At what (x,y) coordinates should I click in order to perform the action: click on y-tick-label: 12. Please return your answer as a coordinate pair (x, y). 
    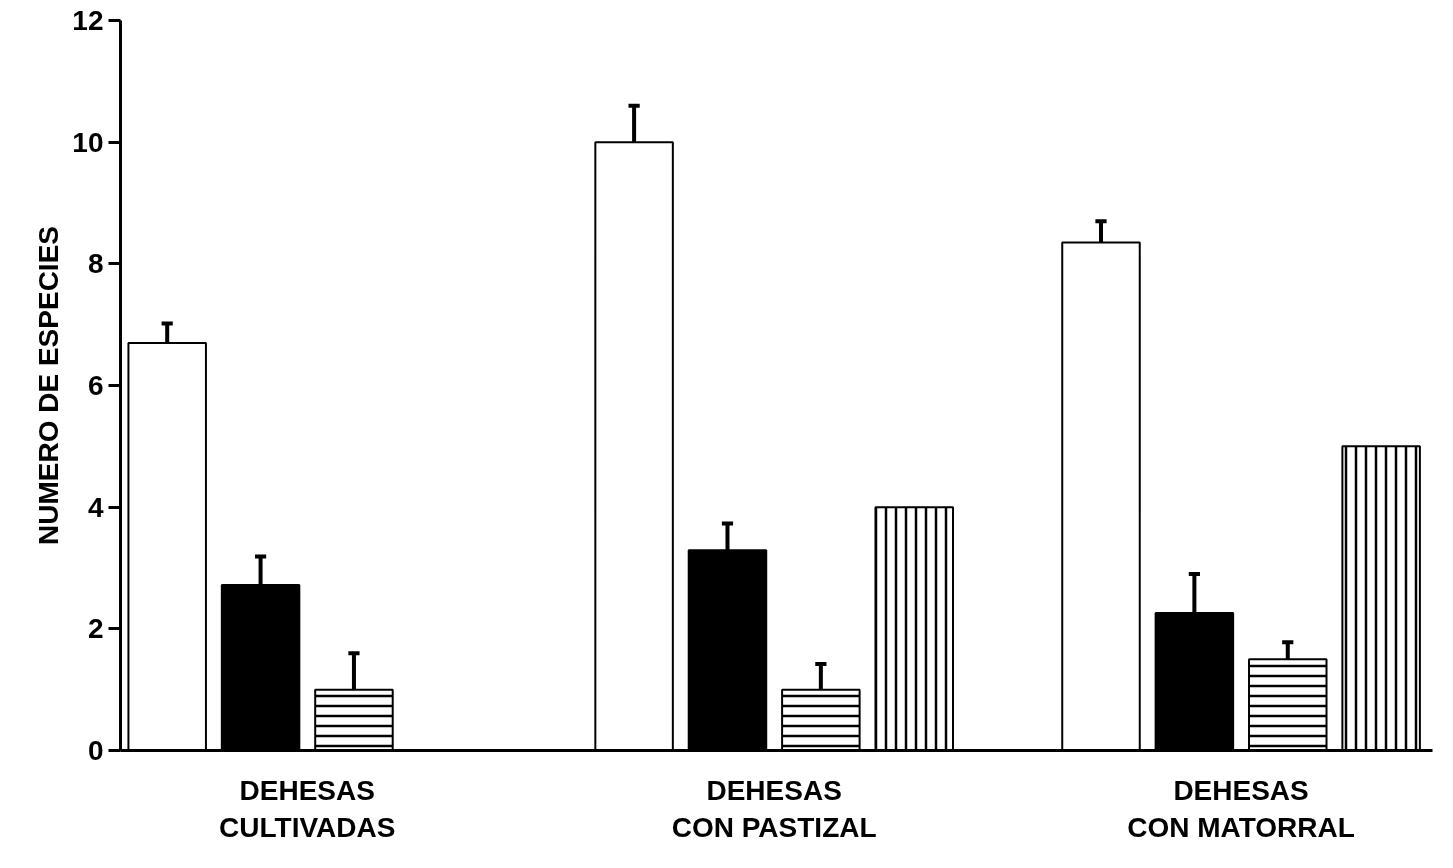
    Looking at the image, I should click on (88, 20).